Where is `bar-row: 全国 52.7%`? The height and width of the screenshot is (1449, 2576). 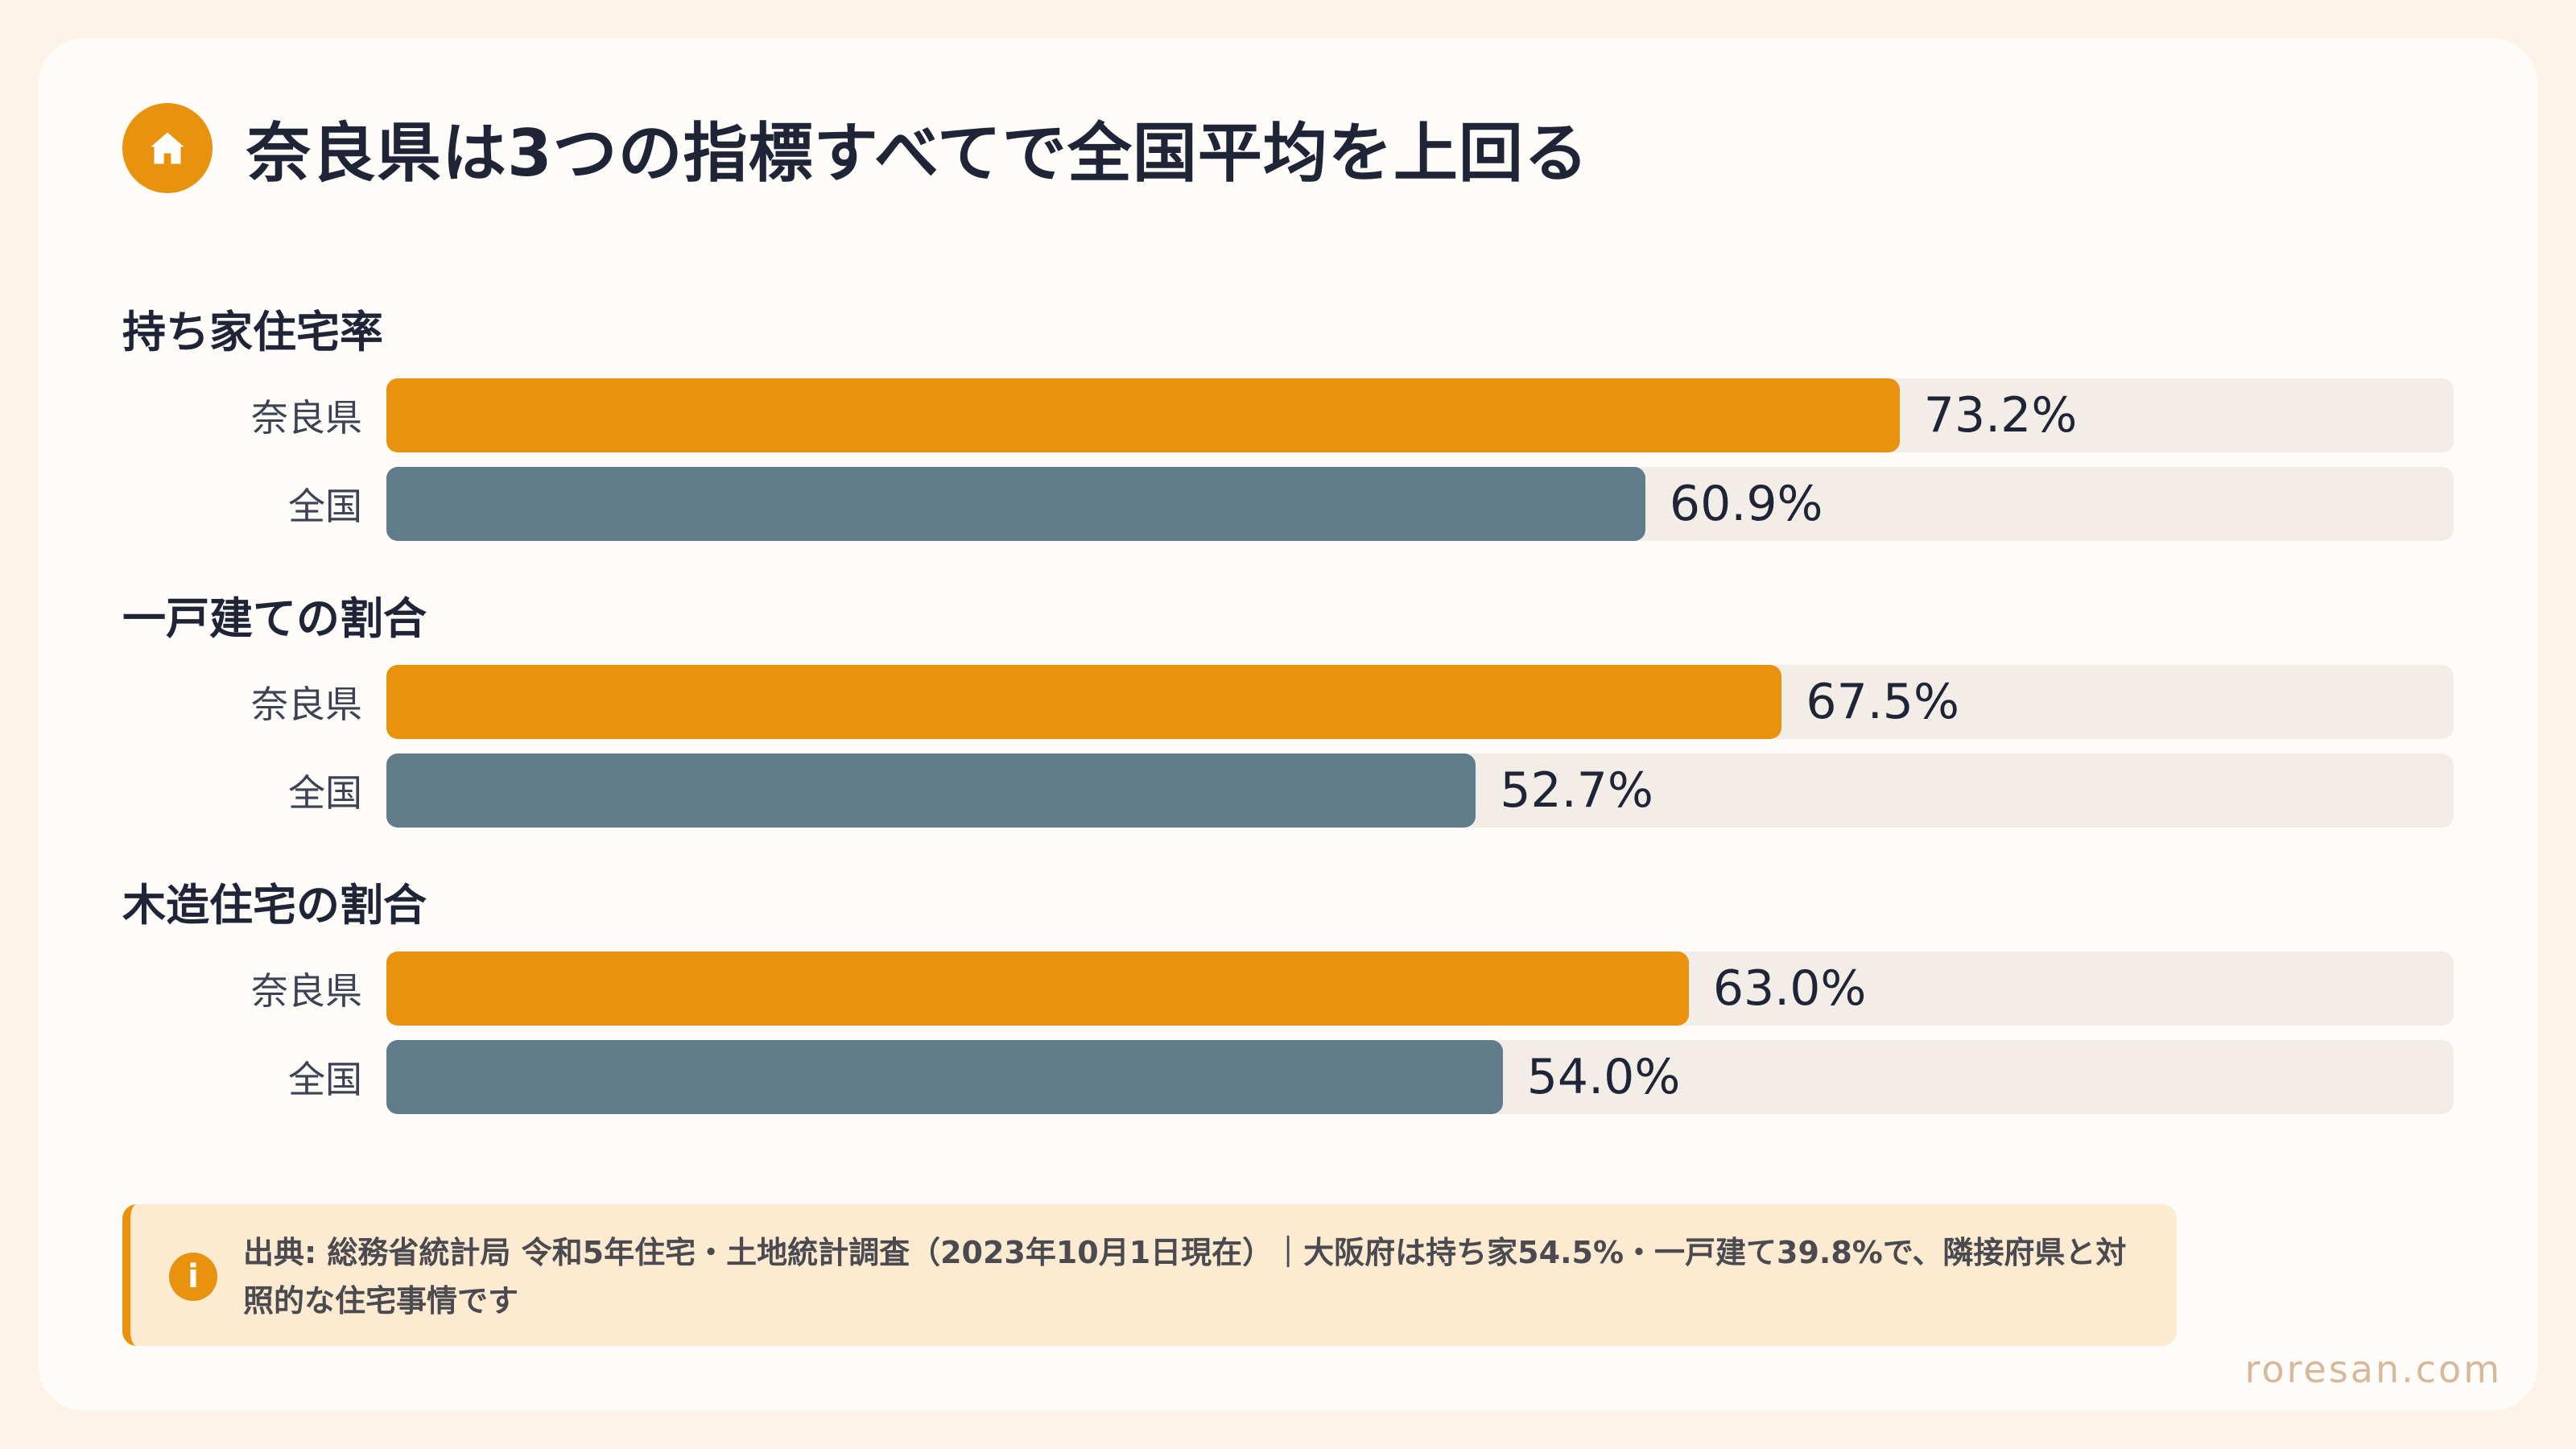 bar-row: 全国 52.7% is located at coordinates (1288, 790).